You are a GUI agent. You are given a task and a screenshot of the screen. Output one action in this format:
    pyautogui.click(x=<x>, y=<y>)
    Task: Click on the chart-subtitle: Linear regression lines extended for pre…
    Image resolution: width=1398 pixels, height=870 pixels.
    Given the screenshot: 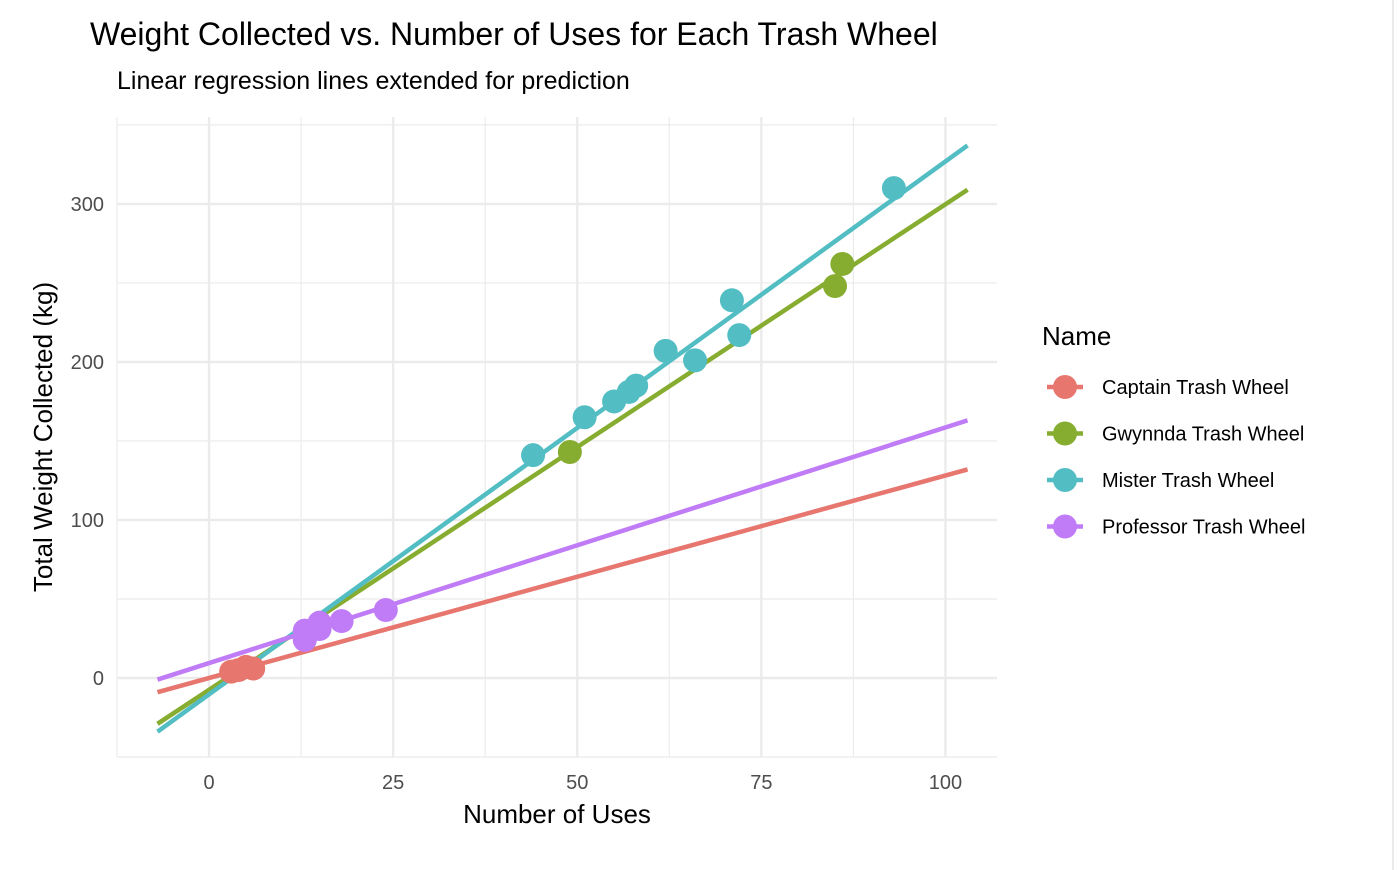 What is the action you would take?
    pyautogui.click(x=373, y=81)
    